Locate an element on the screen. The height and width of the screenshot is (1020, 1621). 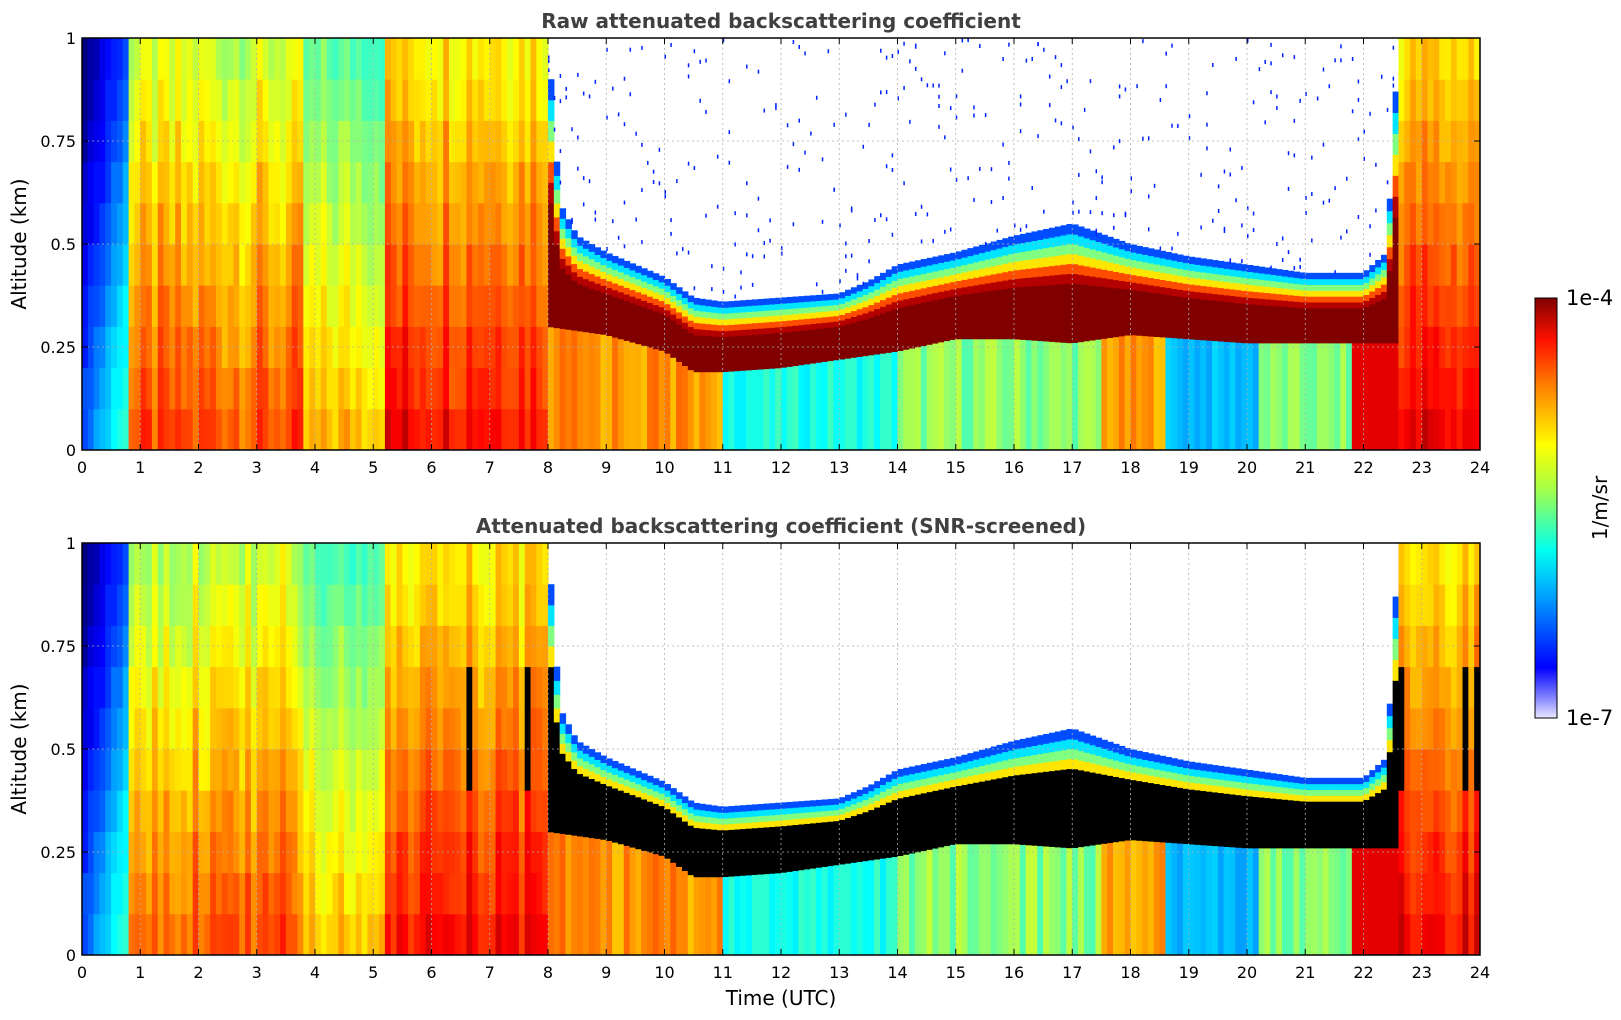
y-tick-label: 1 is located at coordinates (71, 38).